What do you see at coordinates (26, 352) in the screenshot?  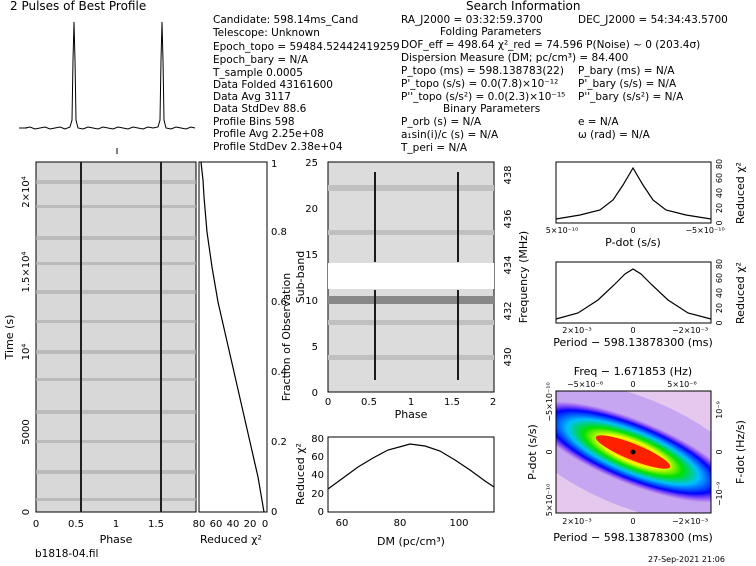 I see `tp-ytick-2: 10⁴` at bounding box center [26, 352].